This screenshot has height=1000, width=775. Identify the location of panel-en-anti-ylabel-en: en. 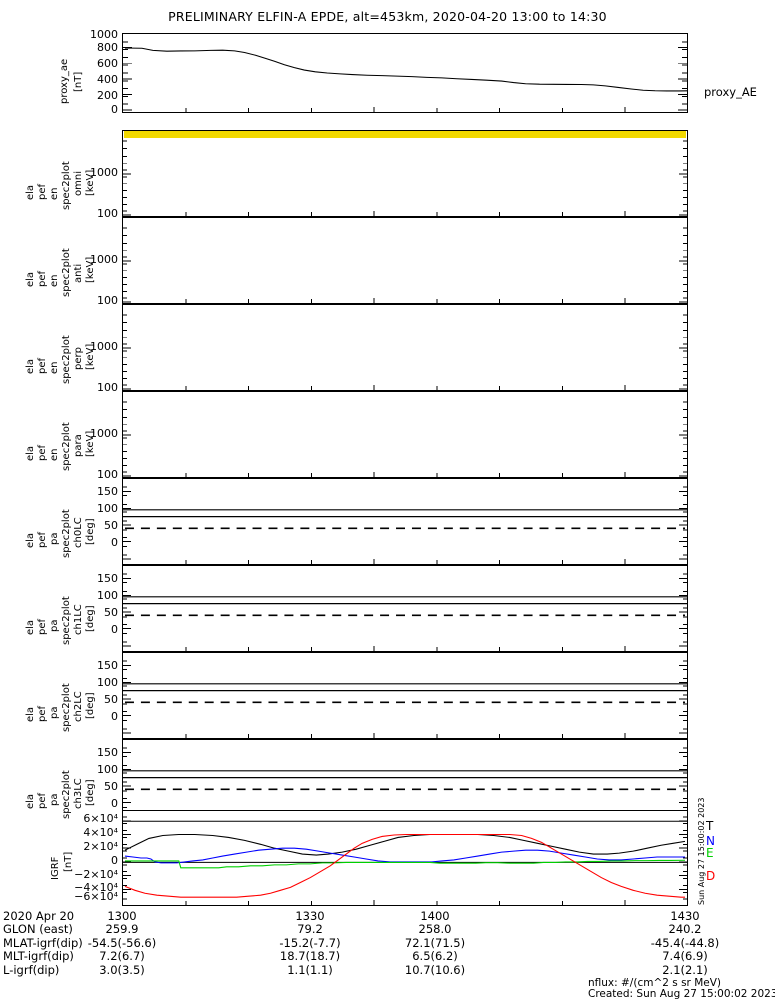
(54, 281).